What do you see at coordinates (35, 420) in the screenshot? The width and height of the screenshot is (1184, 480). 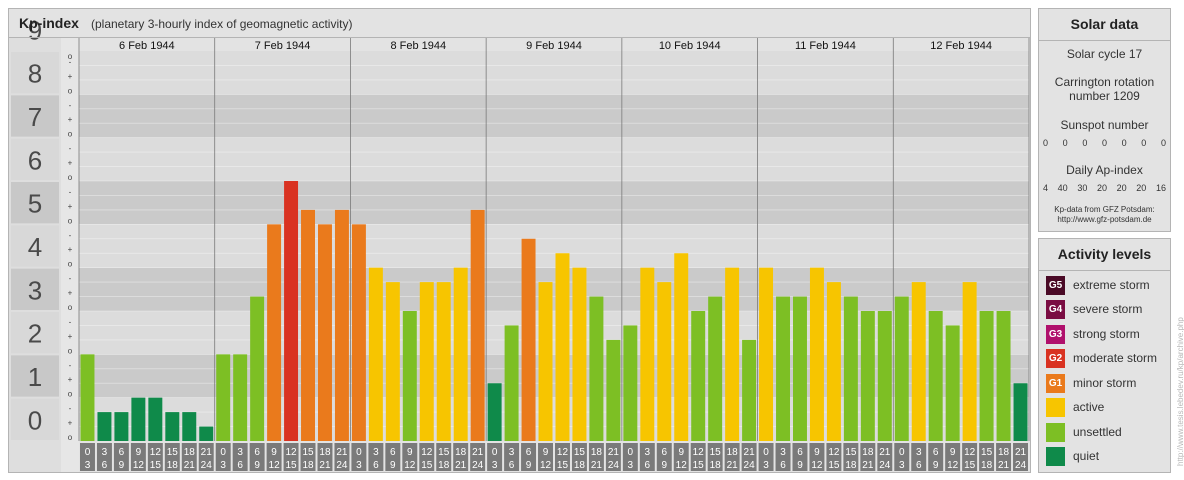 I see `y-tick-label: 0` at bounding box center [35, 420].